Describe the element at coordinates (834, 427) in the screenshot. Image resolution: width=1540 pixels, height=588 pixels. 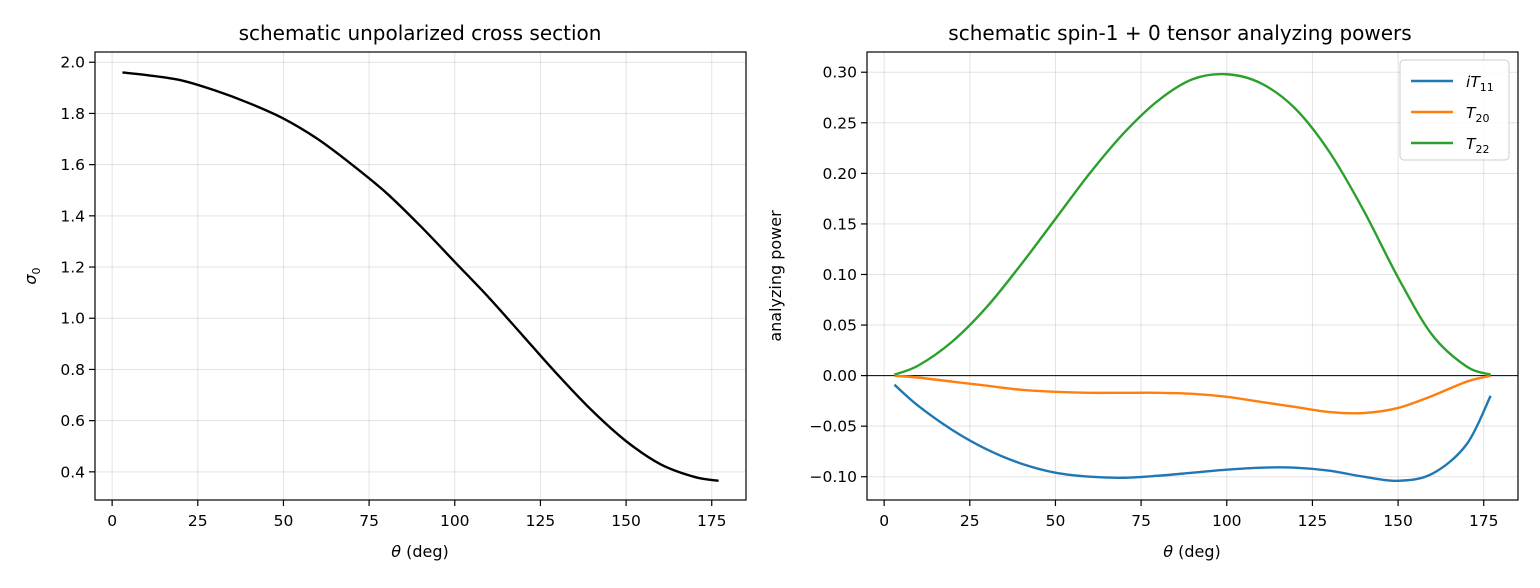
I see `y-tick-label: −0.05` at that location.